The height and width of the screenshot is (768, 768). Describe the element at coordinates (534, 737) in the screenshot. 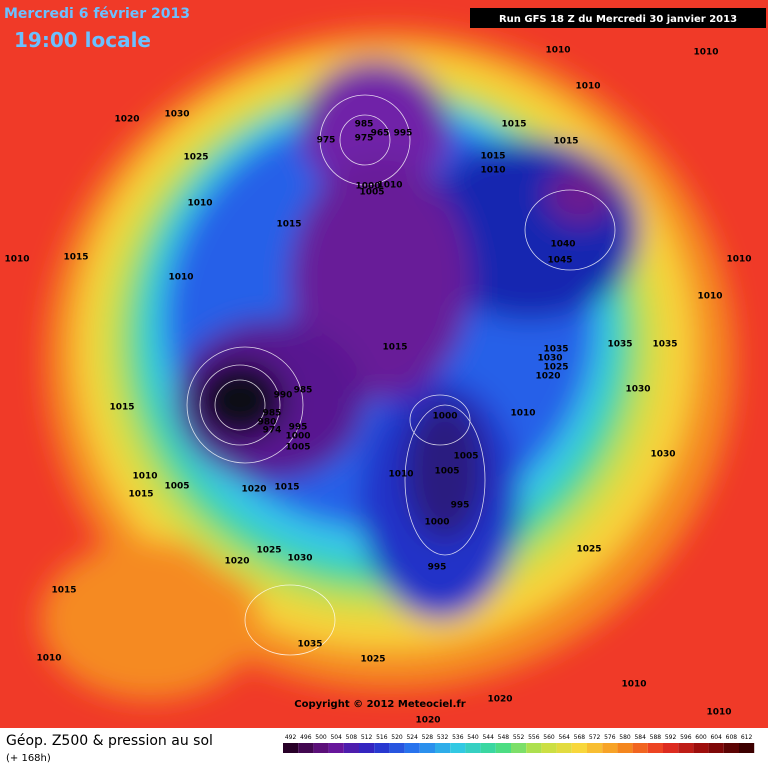

I see `legend-label: 556` at that location.